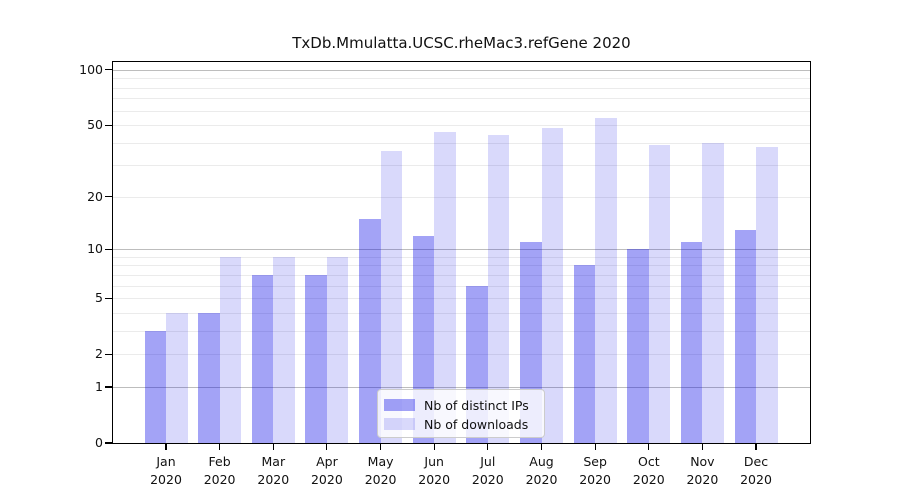 This screenshot has width=900, height=500. What do you see at coordinates (756, 470) in the screenshot?
I see `x-tick-label-dec: Dec 2020` at bounding box center [756, 470].